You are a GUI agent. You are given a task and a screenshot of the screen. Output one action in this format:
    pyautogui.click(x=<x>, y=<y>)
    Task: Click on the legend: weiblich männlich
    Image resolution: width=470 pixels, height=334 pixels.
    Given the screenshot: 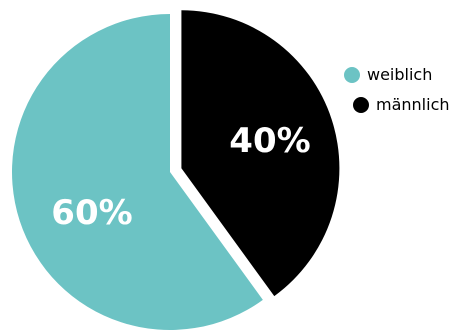 What is the action you would take?
    pyautogui.click(x=397, y=89)
    